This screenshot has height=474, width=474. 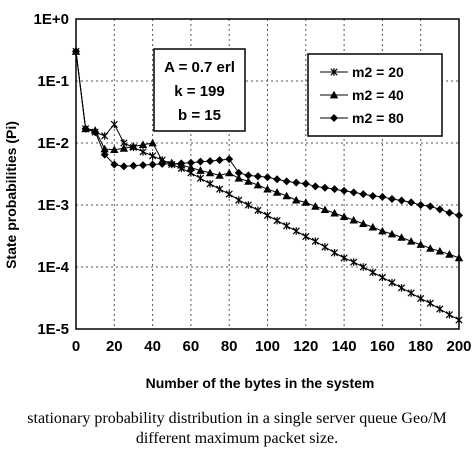 What do you see at coordinates (76, 346) in the screenshot?
I see `x-tick-label: 0` at bounding box center [76, 346].